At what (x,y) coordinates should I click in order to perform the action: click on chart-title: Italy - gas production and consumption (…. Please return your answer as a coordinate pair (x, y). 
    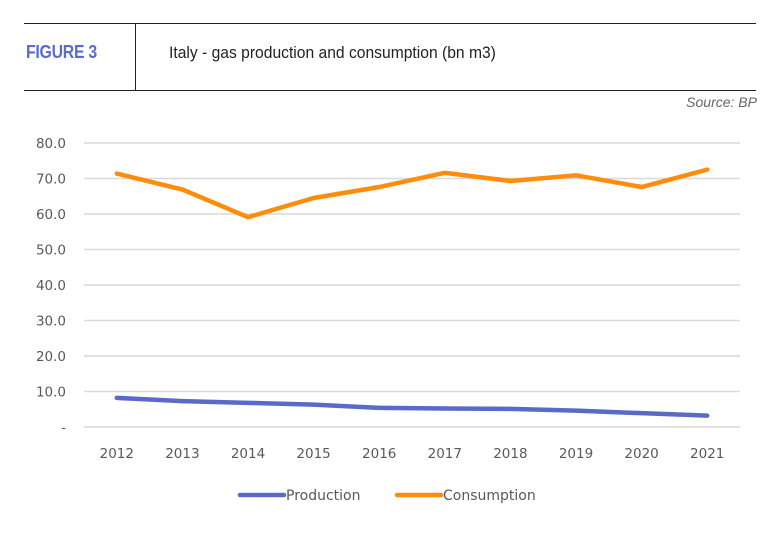
    Looking at the image, I should click on (332, 52).